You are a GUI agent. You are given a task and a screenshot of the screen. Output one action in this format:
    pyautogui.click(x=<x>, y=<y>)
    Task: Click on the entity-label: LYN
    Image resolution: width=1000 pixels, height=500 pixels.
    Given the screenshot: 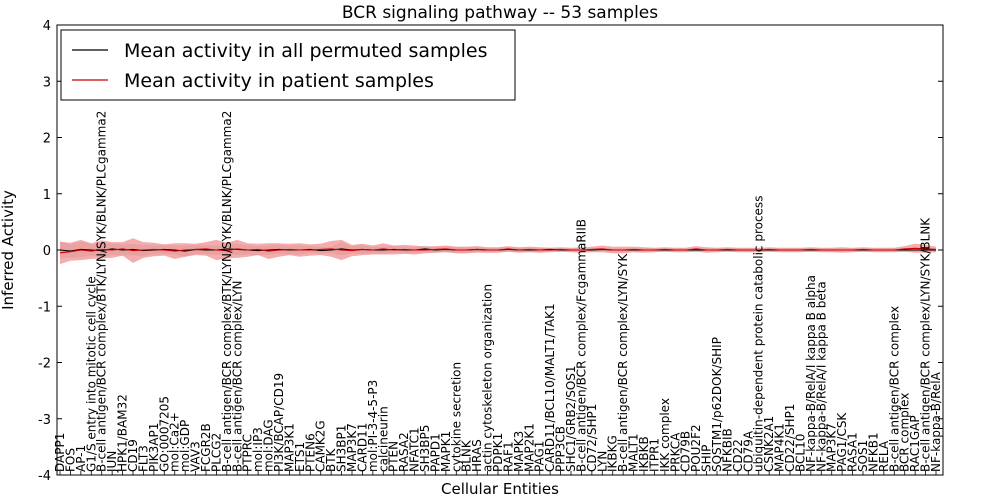 What is the action you would take?
    pyautogui.click(x=602, y=461)
    